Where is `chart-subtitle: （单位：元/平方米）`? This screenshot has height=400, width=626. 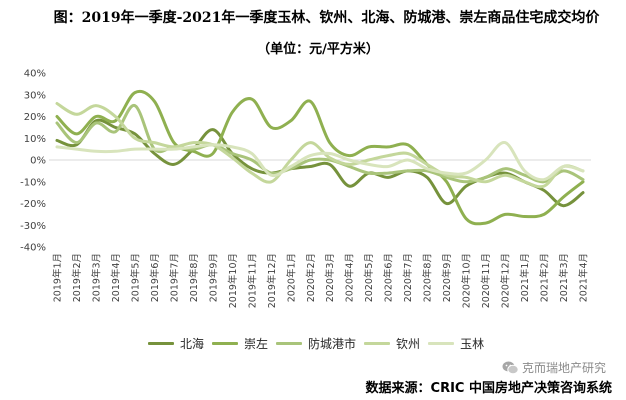 chart-subtitle: （单位：元/平方米） is located at coordinates (318, 49).